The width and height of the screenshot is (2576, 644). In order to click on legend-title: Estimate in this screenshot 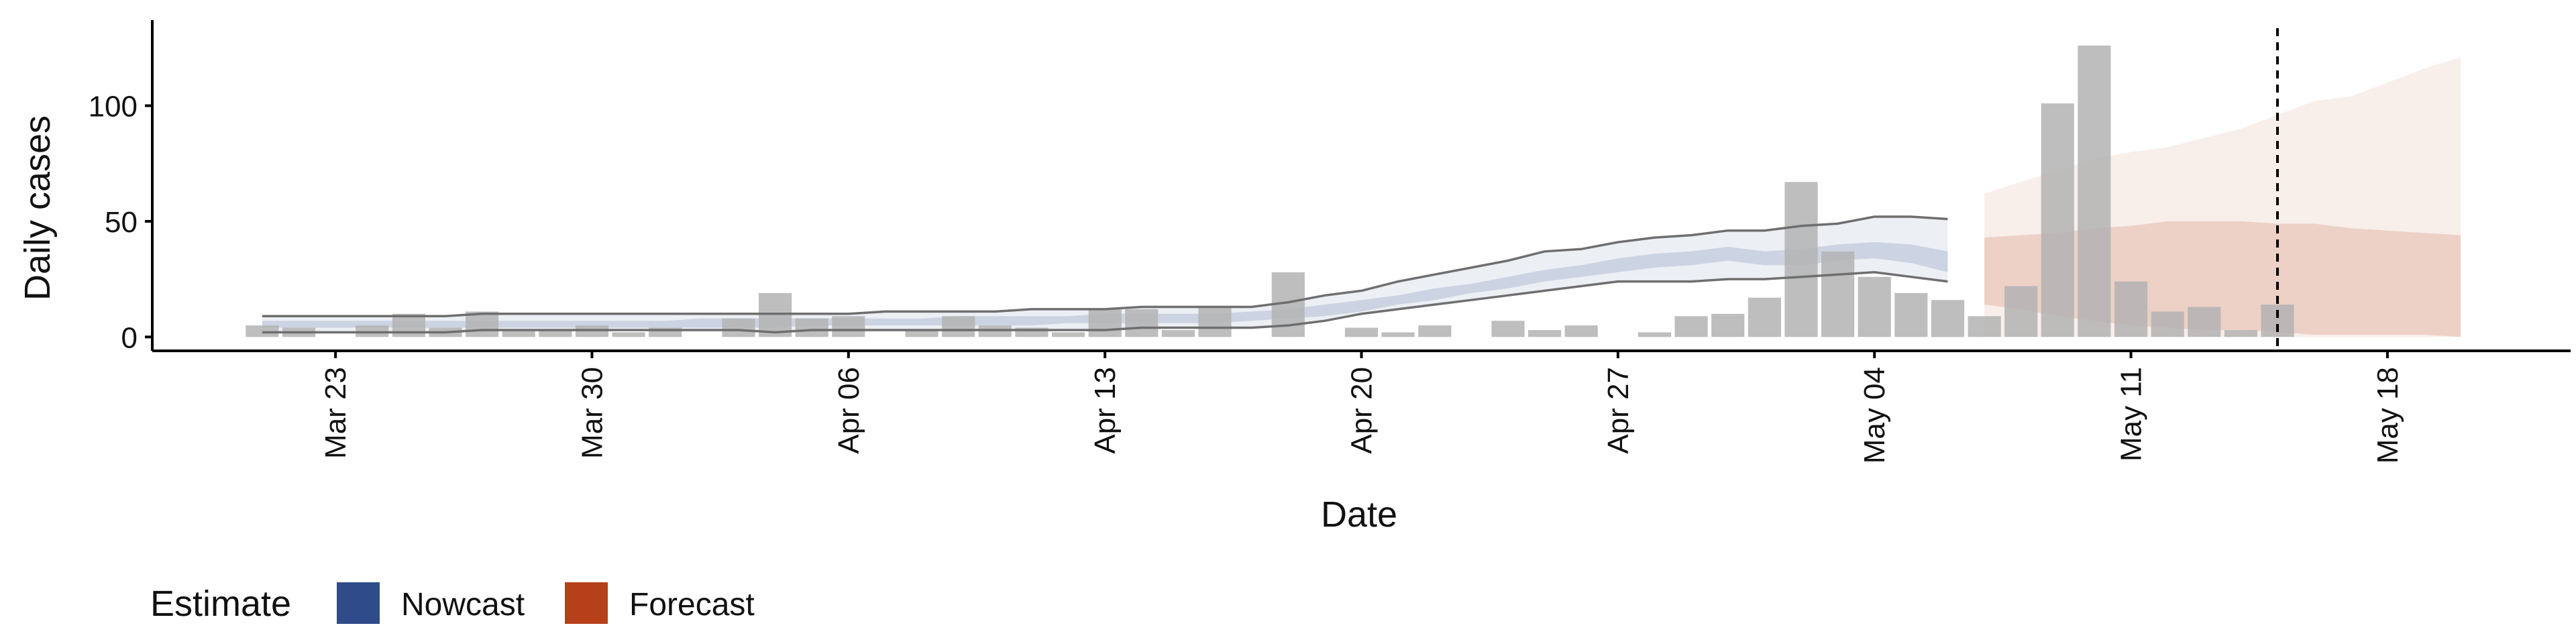, I will do `click(220, 604)`.